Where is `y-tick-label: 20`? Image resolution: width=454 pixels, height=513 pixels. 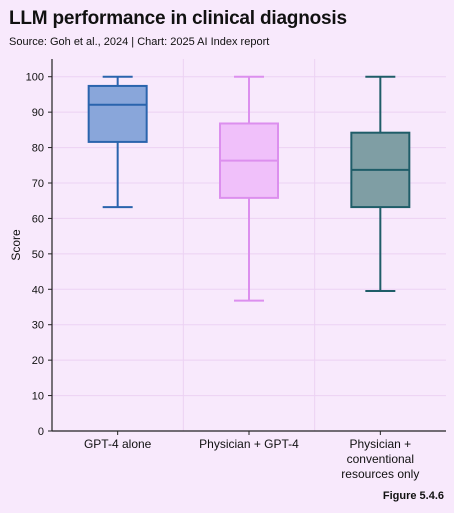 y-tick-label: 20 is located at coordinates (38, 361).